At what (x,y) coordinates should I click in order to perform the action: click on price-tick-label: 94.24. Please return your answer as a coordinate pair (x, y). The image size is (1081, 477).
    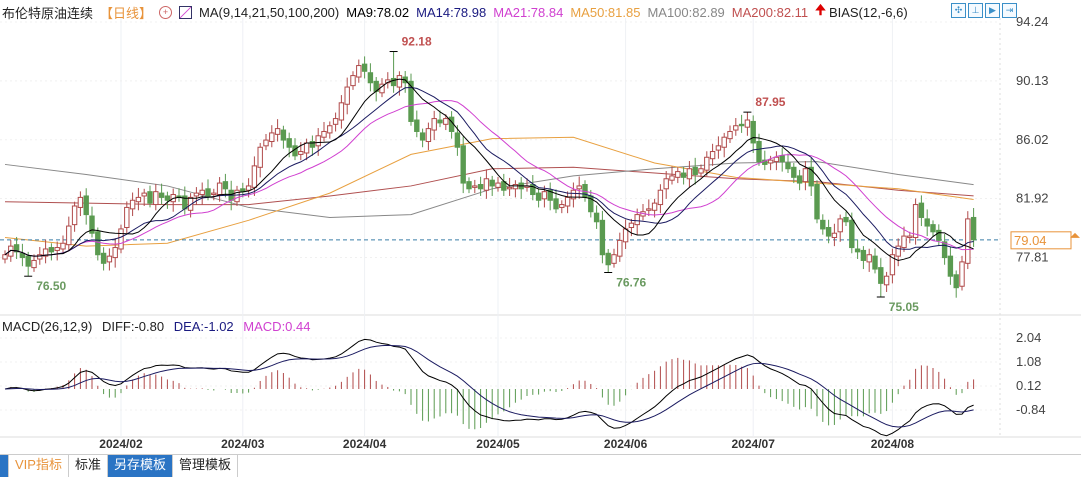
    Looking at the image, I should click on (1032, 21).